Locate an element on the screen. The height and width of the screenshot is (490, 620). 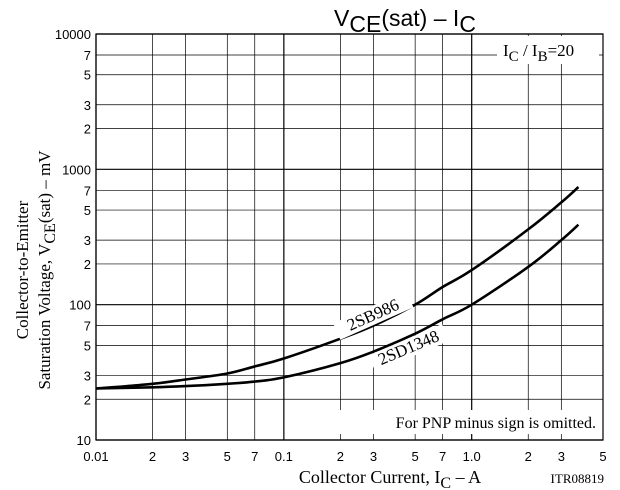
condition-label: IC / IB=20 is located at coordinates (538, 53).